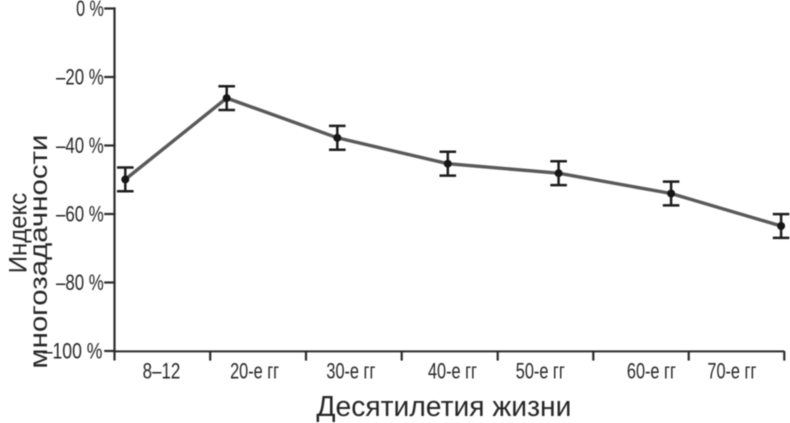 The image size is (790, 423). Describe the element at coordinates (39, 252) in the screenshot. I see `svg-text: многозадачности` at that location.